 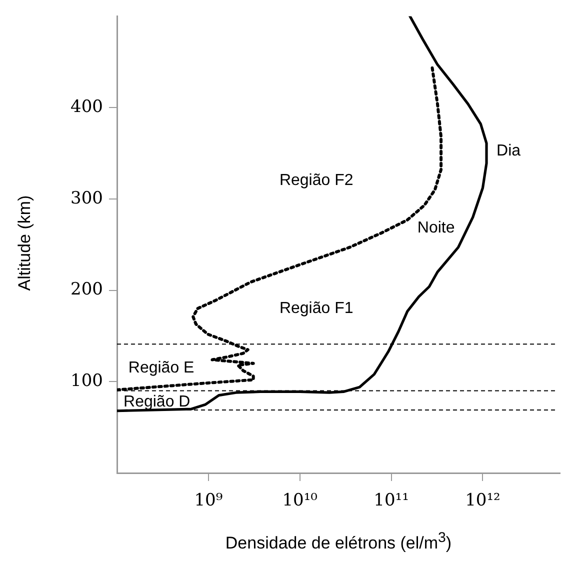 What do you see at coordinates (157, 402) in the screenshot?
I see `annotation: Região D` at bounding box center [157, 402].